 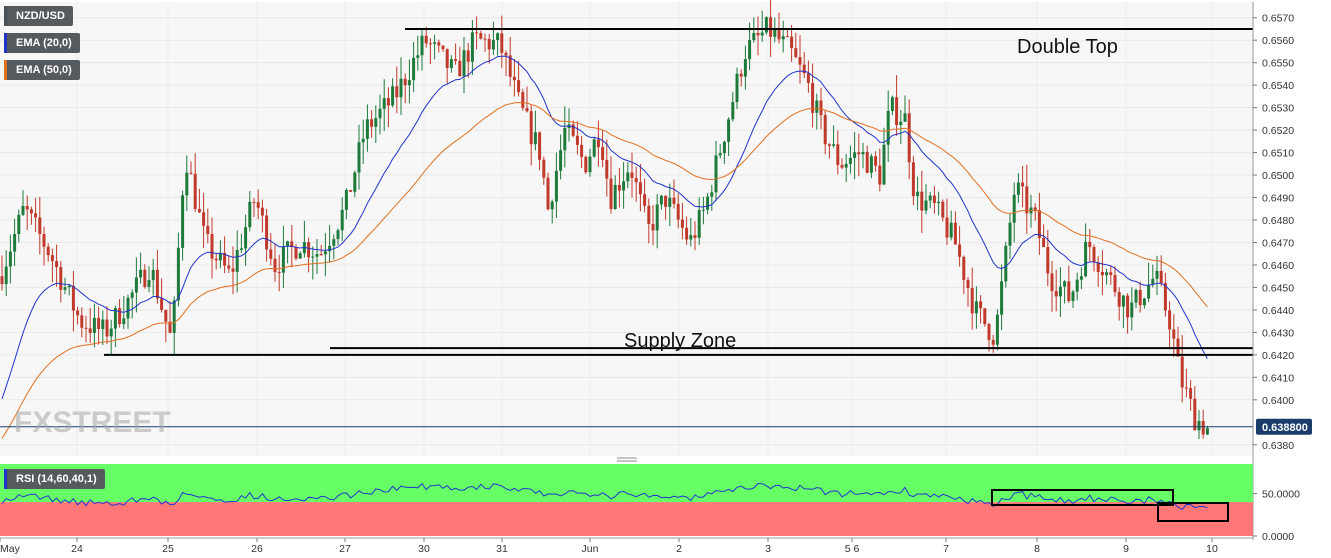 I want to click on price-tick-label: 0.6480, so click(x=1278, y=221).